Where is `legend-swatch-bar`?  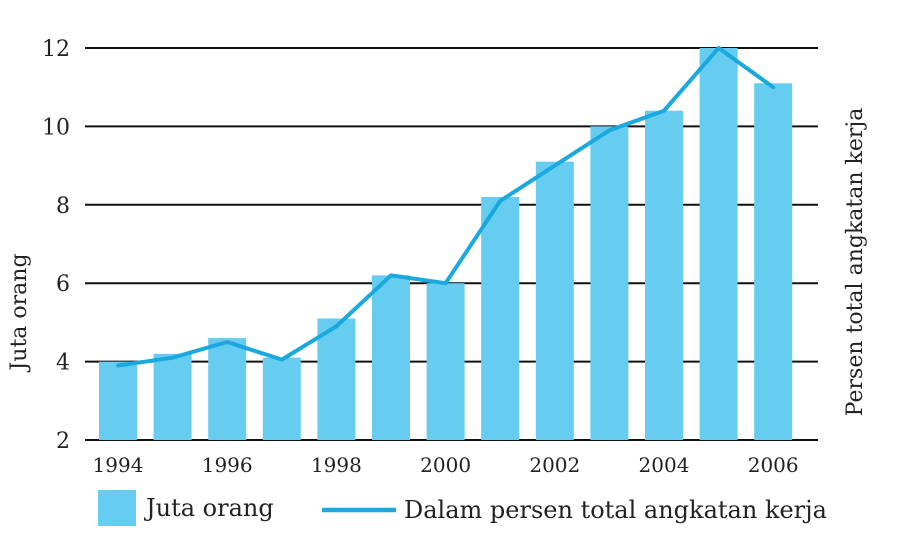 legend-swatch-bar is located at coordinates (117, 508).